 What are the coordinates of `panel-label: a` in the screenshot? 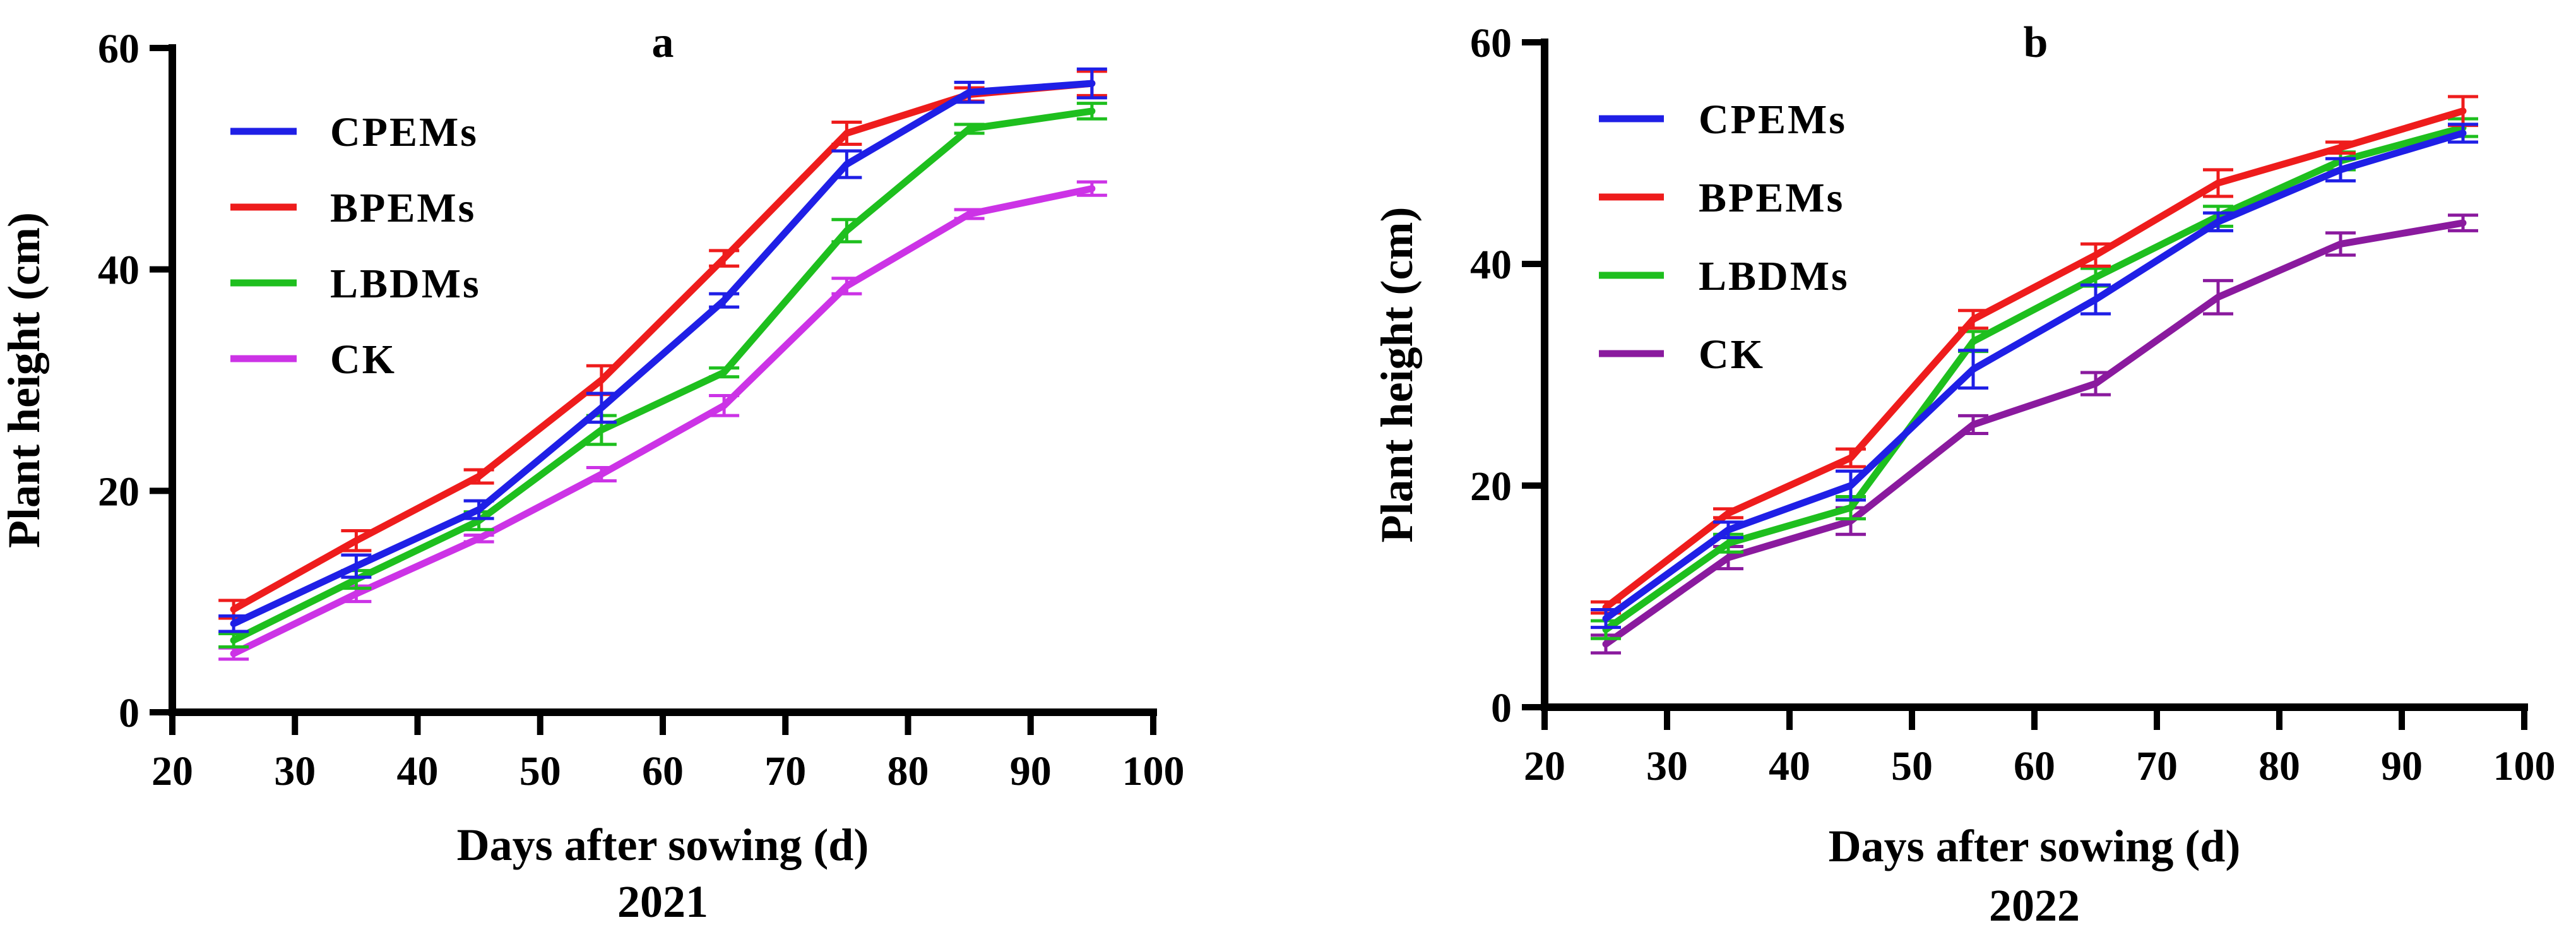 It's located at (663, 42).